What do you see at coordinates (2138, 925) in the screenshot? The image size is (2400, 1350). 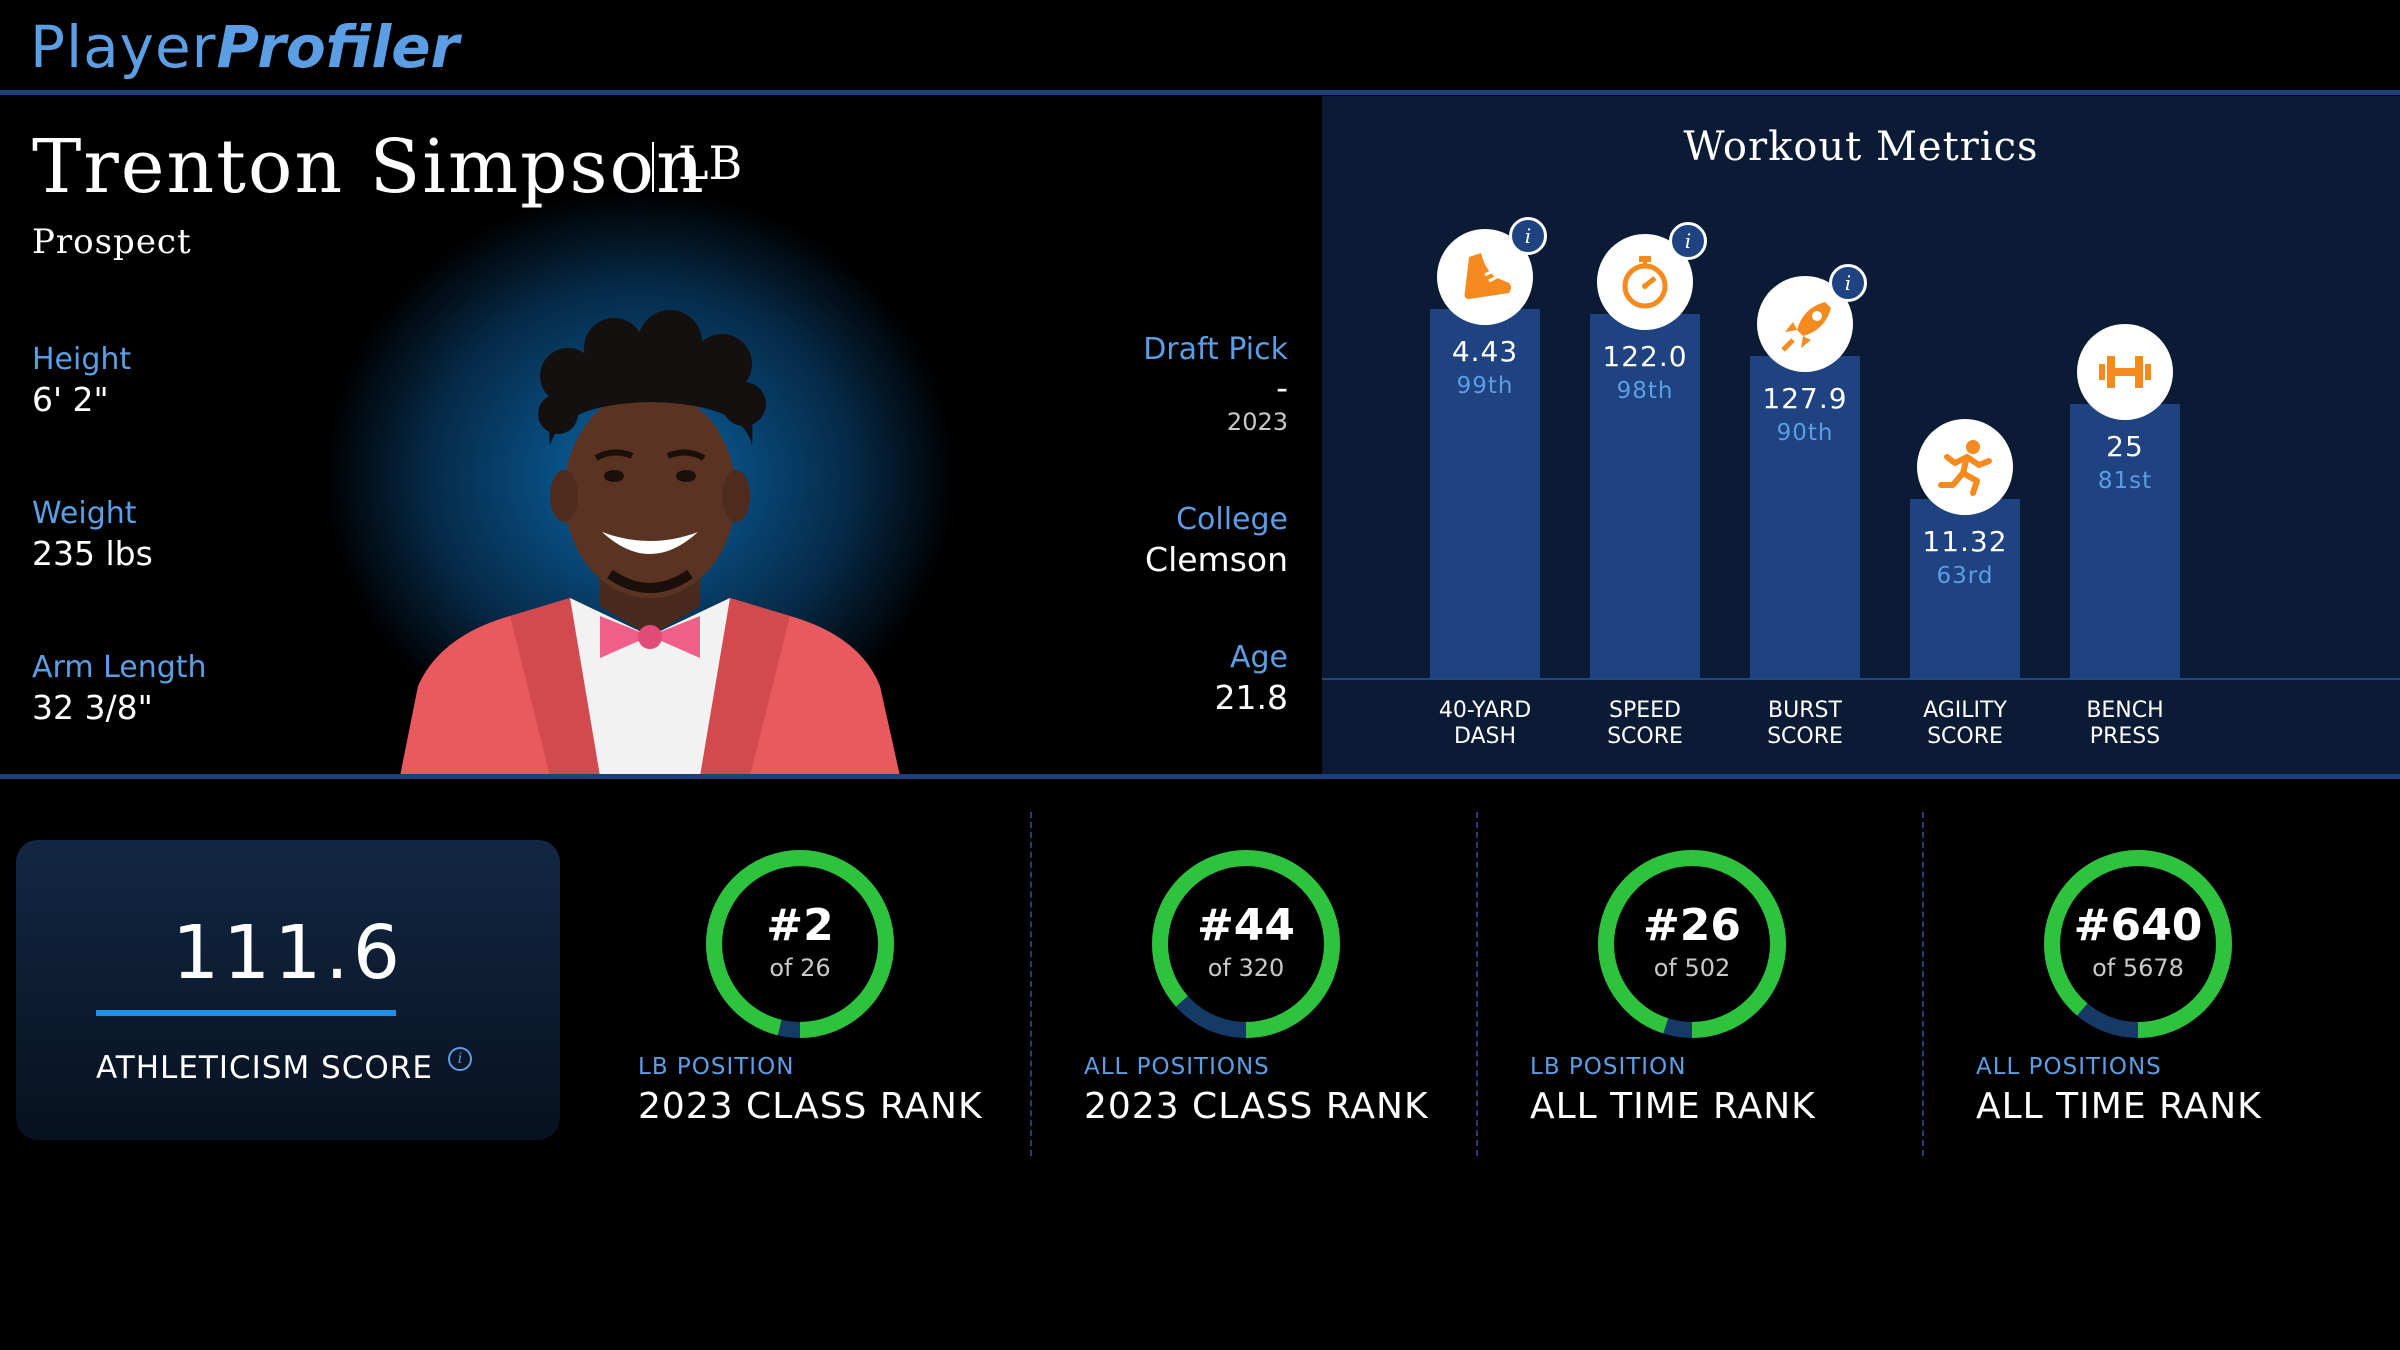 I see `rank-number: #640` at bounding box center [2138, 925].